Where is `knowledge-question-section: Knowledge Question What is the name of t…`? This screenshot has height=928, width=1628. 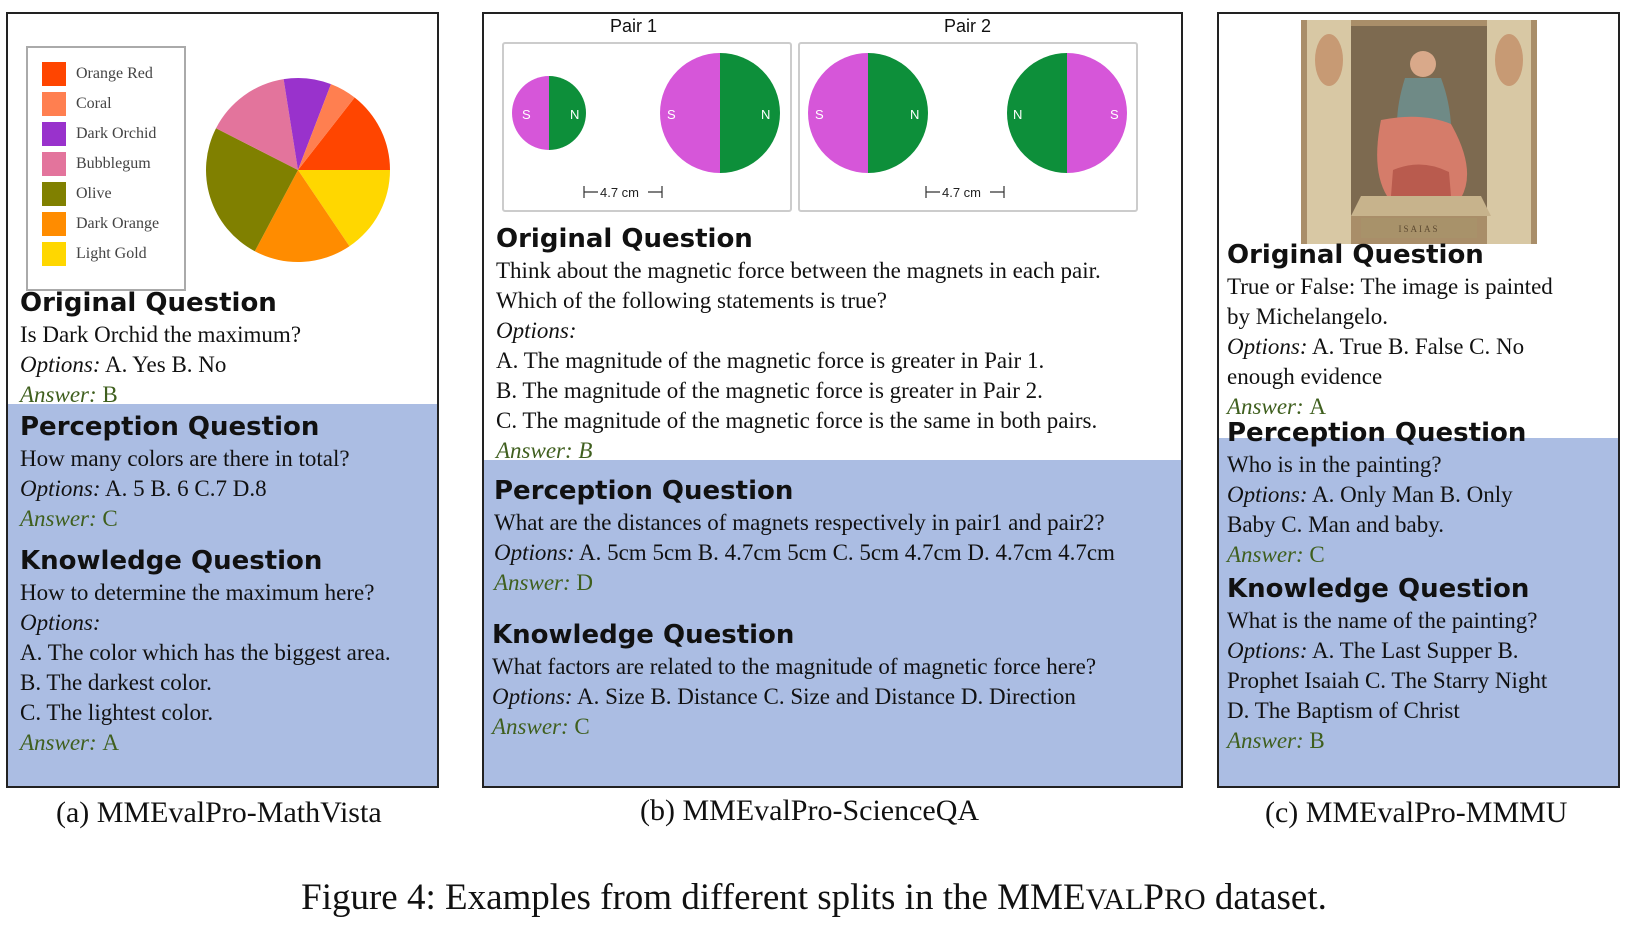 knowledge-question-section: Knowledge Question What is the name of t… is located at coordinates (1419, 664).